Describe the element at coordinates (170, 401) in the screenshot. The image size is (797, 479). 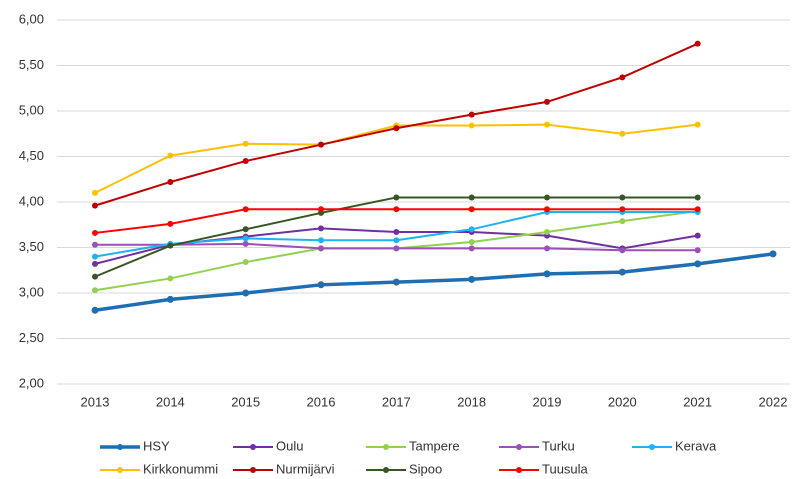
I see `x-tick-label: 2014` at that location.